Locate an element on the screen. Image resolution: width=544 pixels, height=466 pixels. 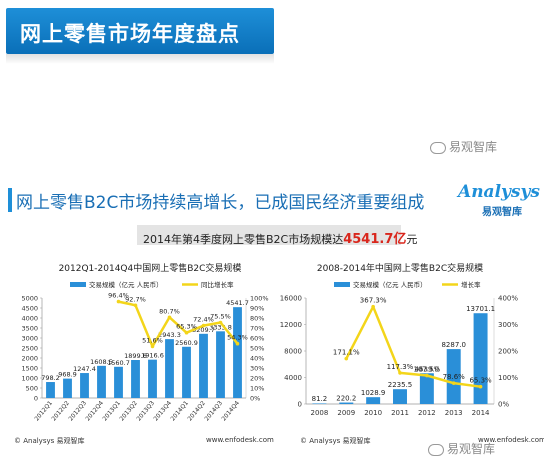
watermark-top: 易观智库 is located at coordinates (463, 146).